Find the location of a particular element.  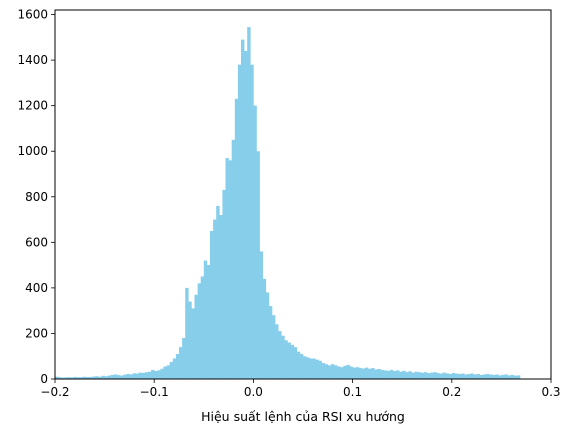

y-tick-label: 800 is located at coordinates (36, 197).